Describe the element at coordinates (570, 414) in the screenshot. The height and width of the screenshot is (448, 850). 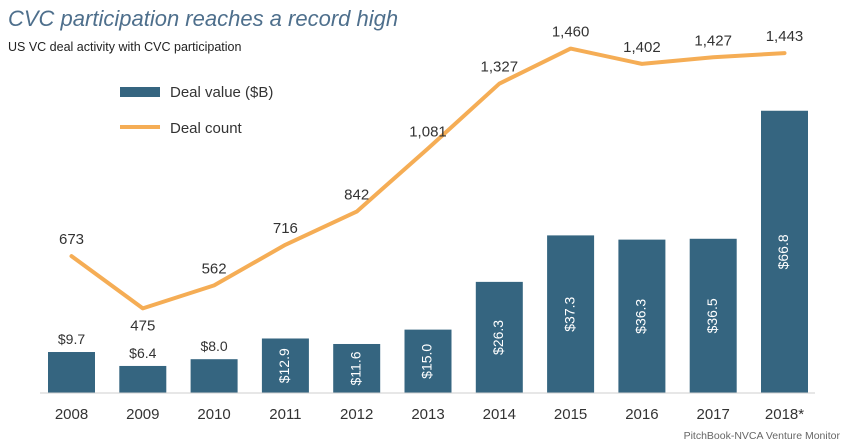
I see `x-tick-label: 2015` at that location.